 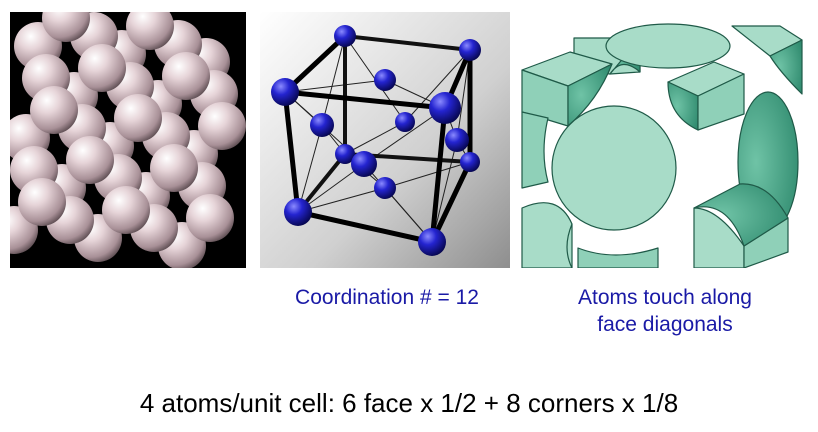 What do you see at coordinates (665, 297) in the screenshot?
I see `atoms-touch-caption-line-1: Atoms touch along` at bounding box center [665, 297].